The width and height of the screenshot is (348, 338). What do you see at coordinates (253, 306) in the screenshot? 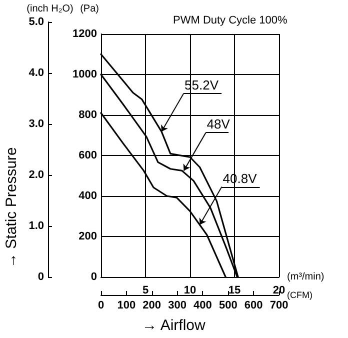
I see `x2-tick-label: 600` at bounding box center [253, 306].